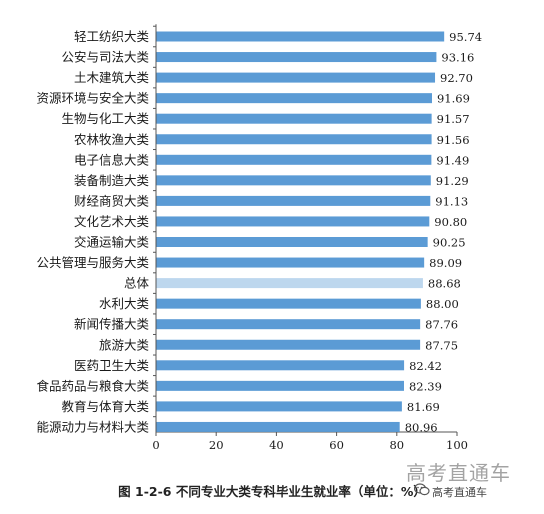  I want to click on watermark-text: 高考直通车, so click(458, 473).